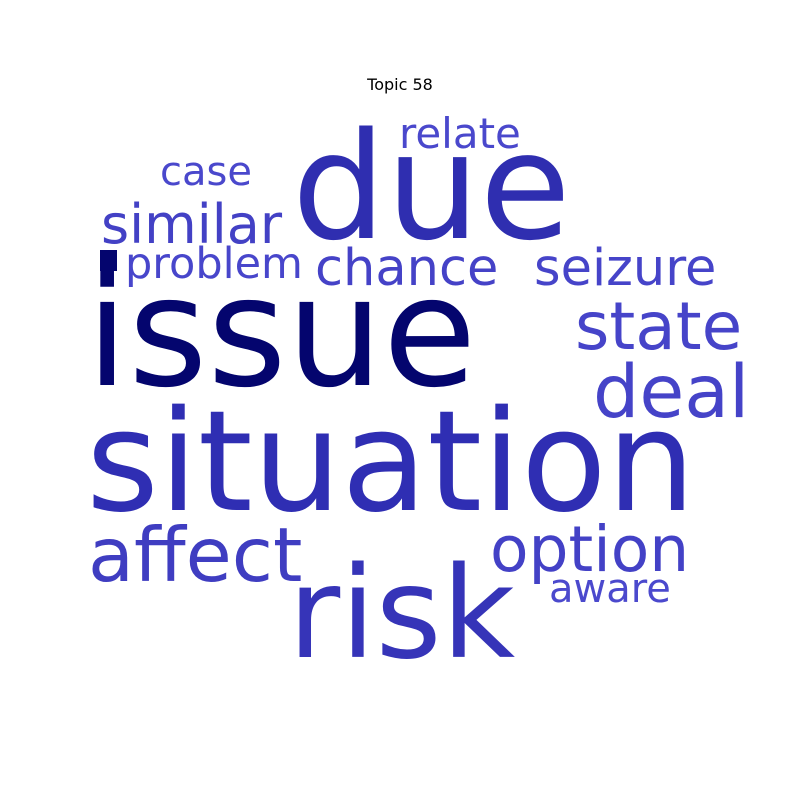 This screenshot has width=800, height=800. I want to click on word-case: case, so click(206, 172).